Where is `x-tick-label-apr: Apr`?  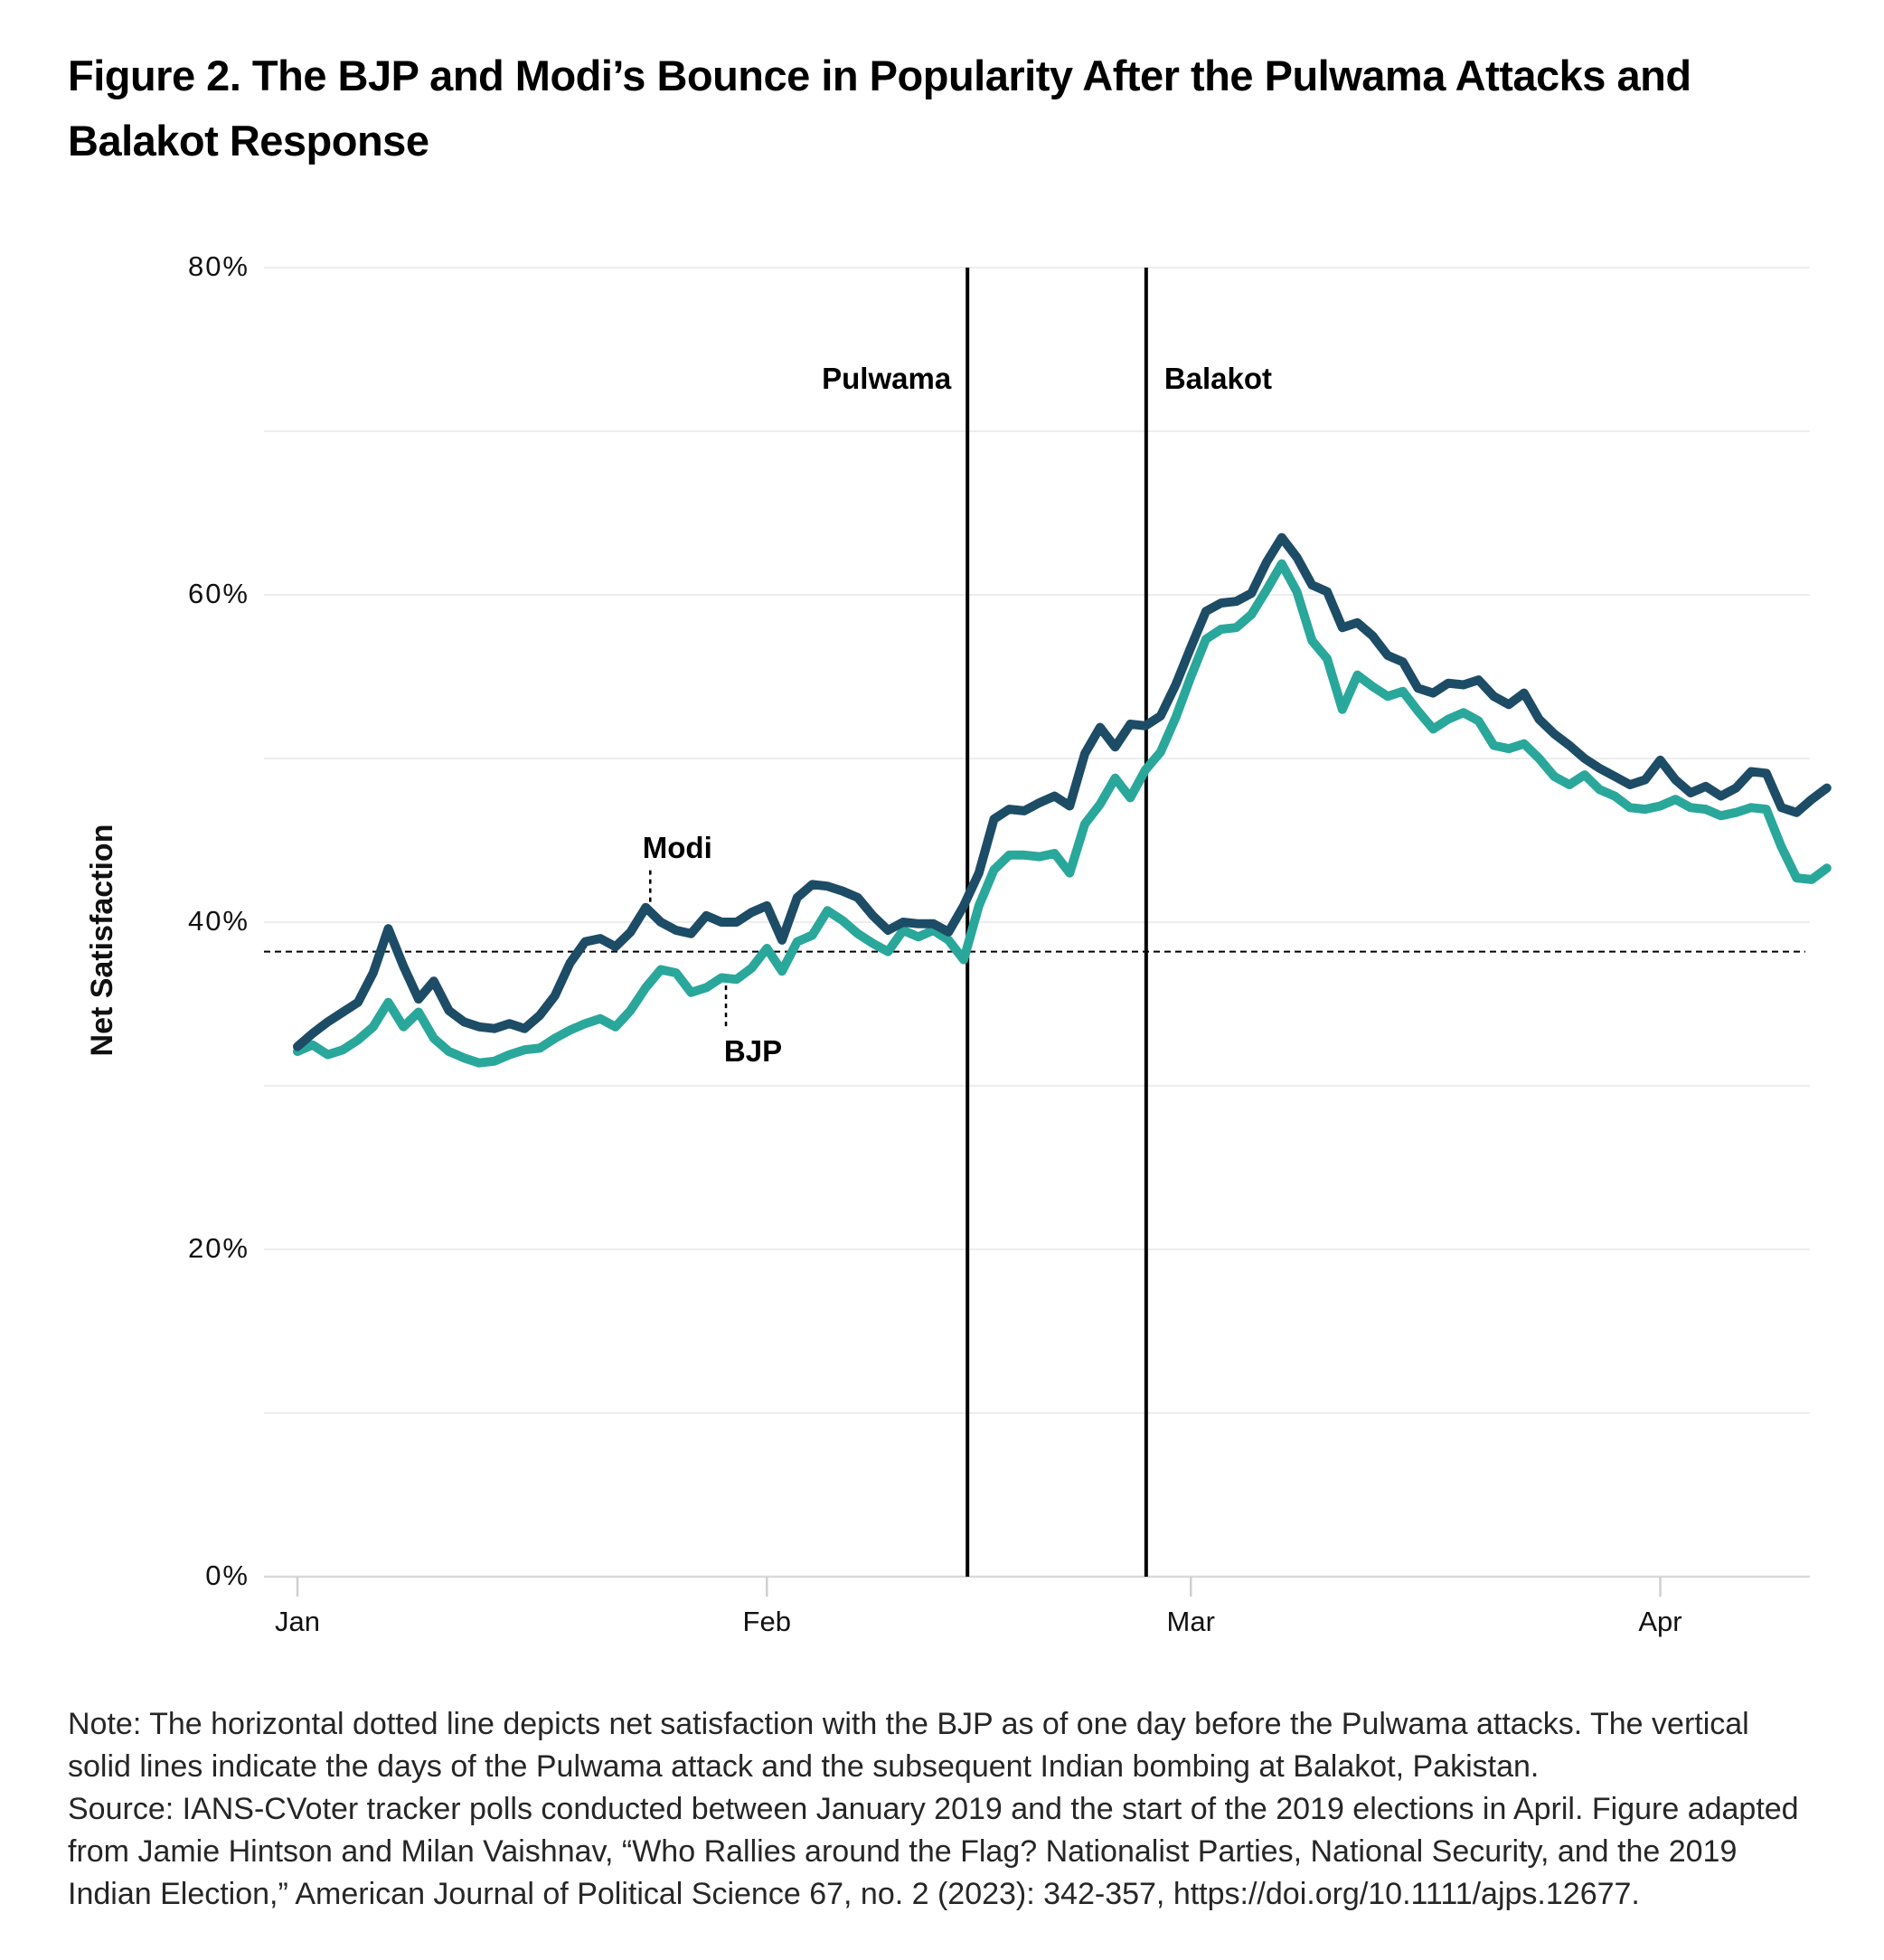
x-tick-label-apr: Apr is located at coordinates (1660, 1621).